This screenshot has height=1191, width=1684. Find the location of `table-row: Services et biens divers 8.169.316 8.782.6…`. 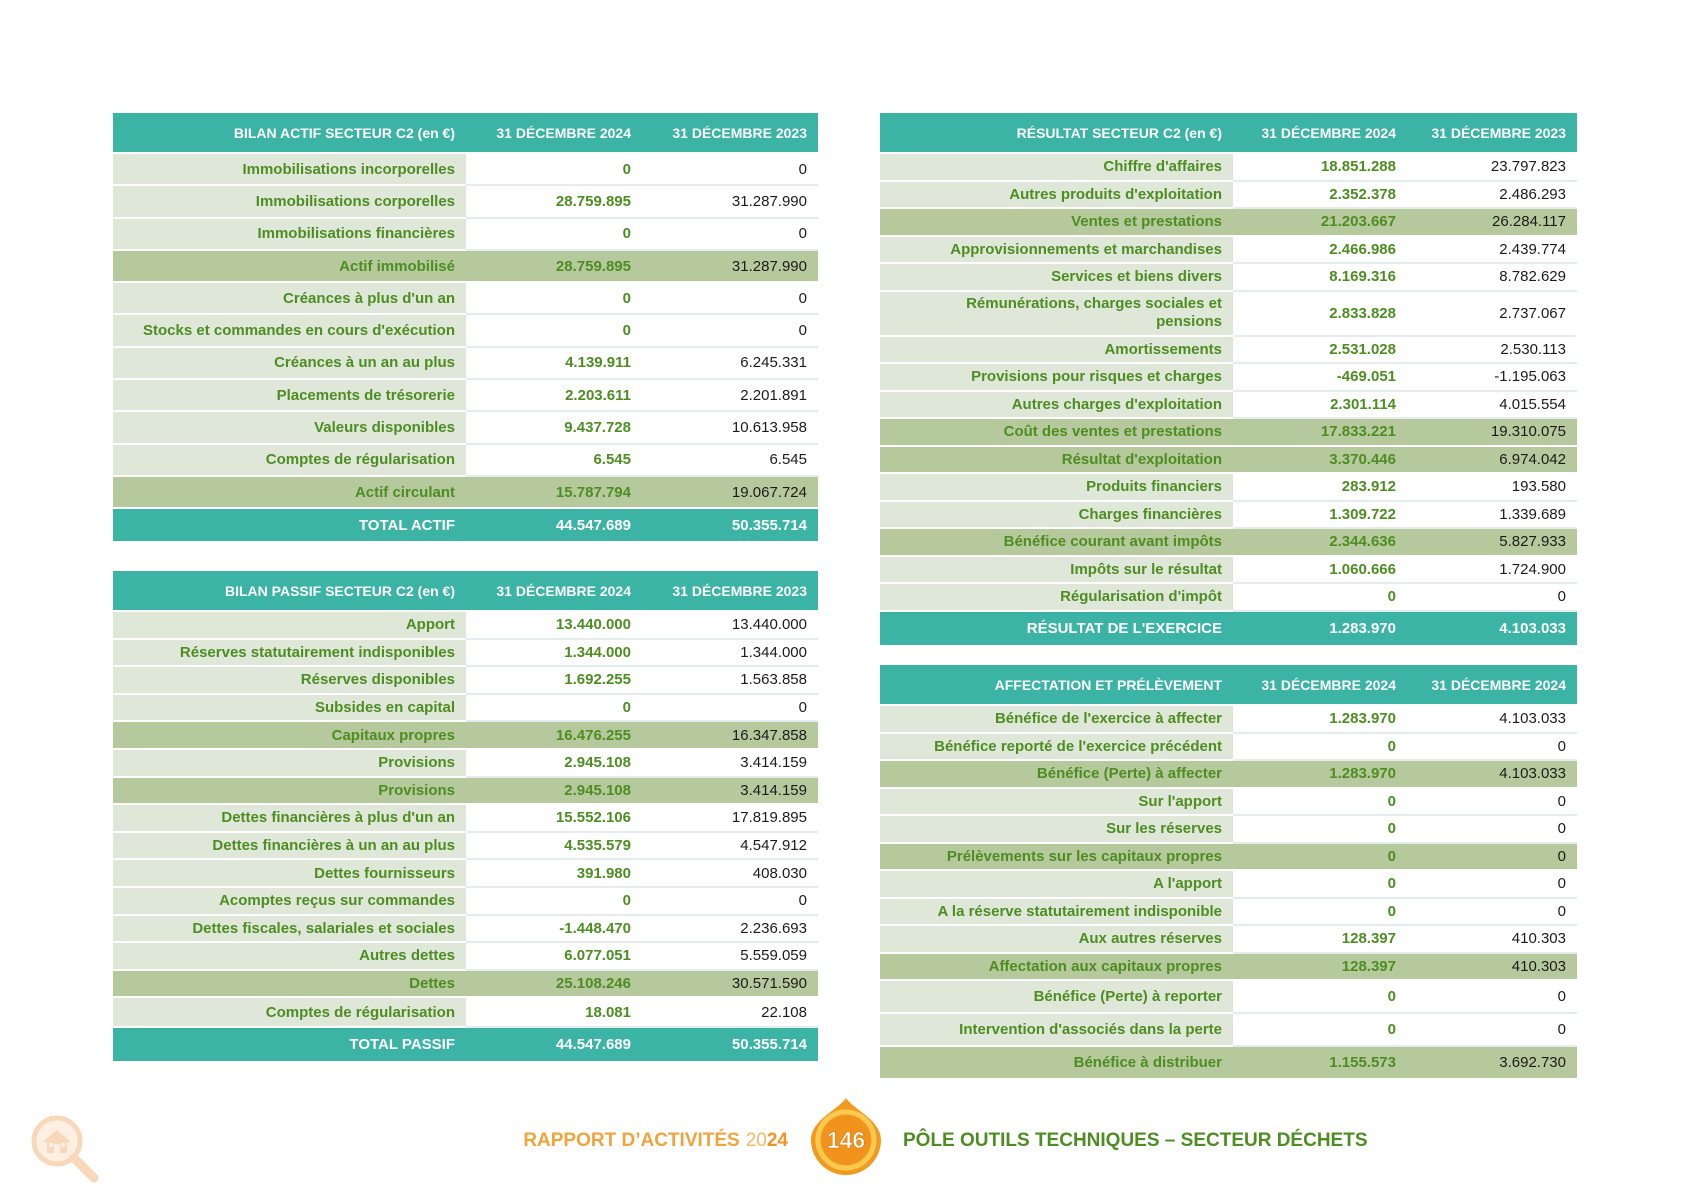

table-row: Services et biens divers 8.169.316 8.782.6… is located at coordinates (1228, 278).